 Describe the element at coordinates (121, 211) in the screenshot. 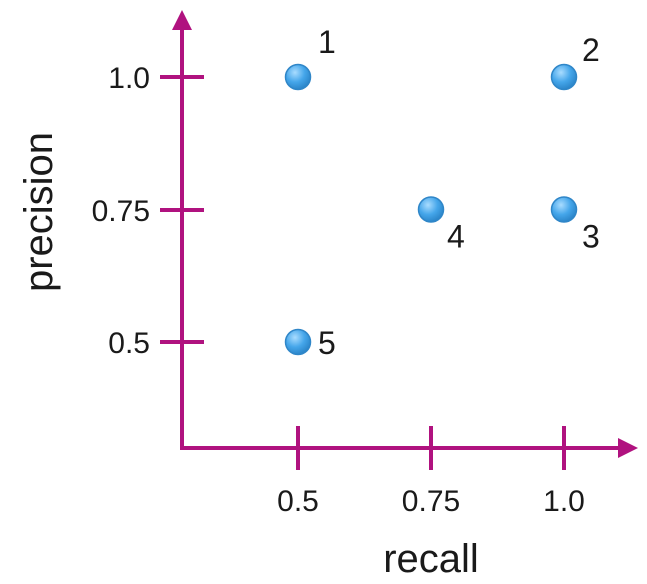

I see `y-tick-label: 0.75` at that location.